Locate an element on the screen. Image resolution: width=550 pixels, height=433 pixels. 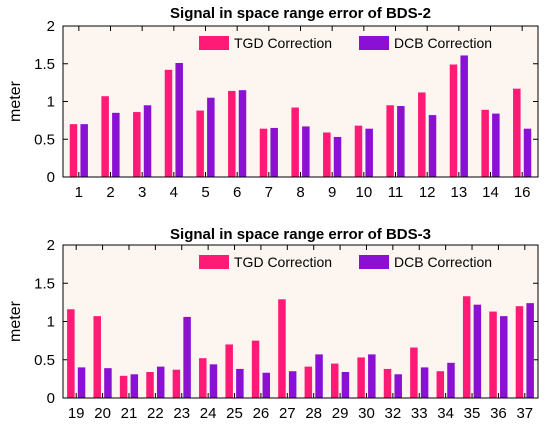
x-tick-label: 2 is located at coordinates (110, 192).